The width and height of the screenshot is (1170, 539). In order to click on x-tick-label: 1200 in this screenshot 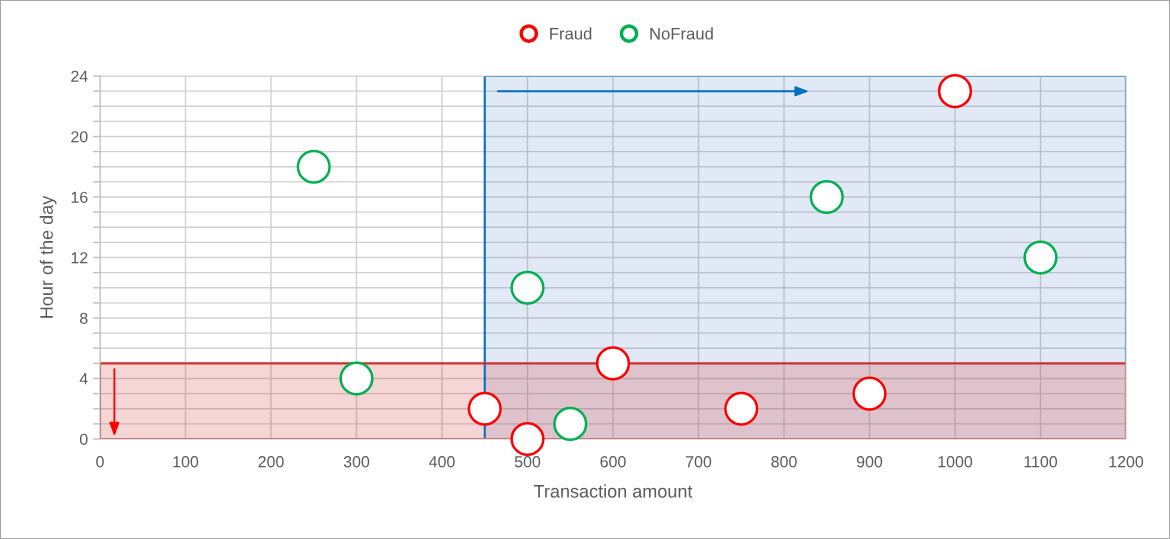, I will do `click(1126, 462)`.